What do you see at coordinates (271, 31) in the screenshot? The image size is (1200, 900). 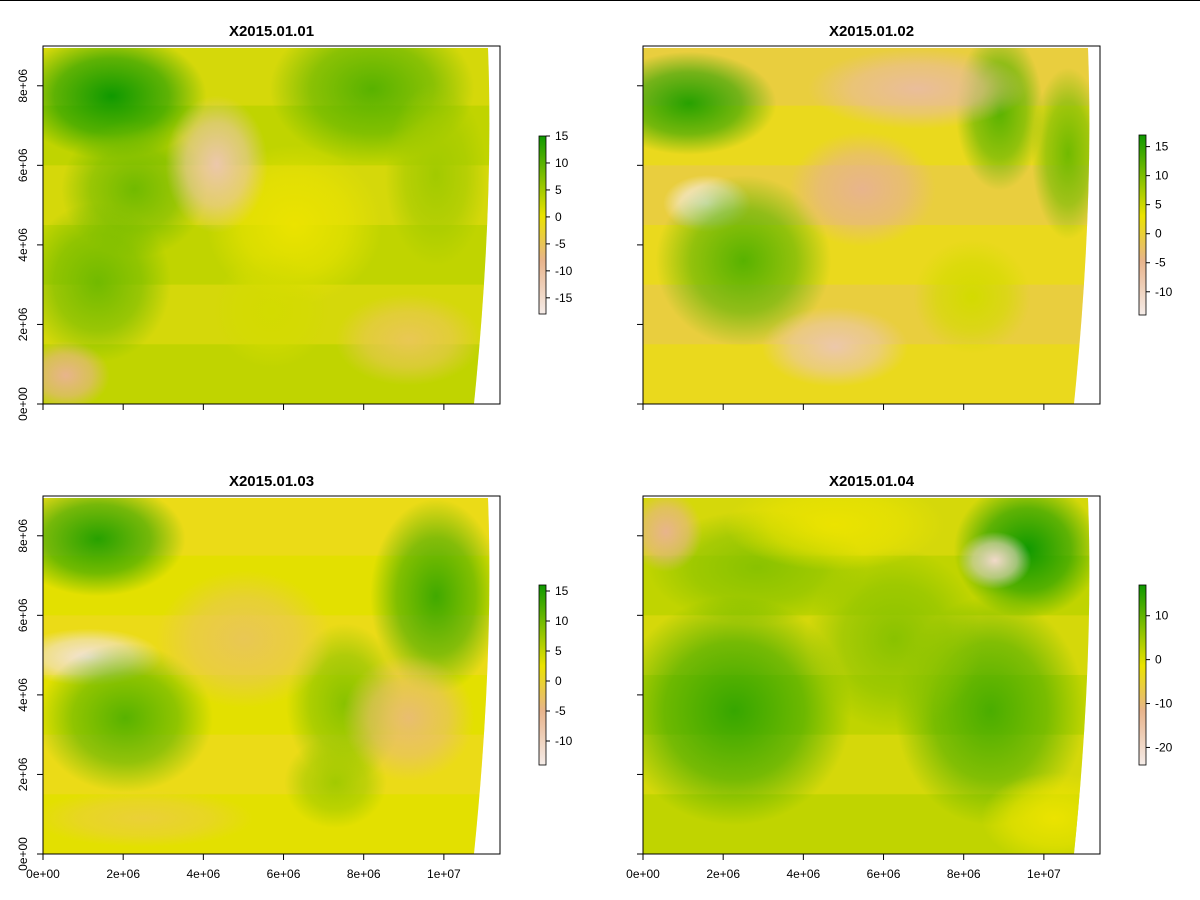 I see `panel-title: X2015.01.01` at bounding box center [271, 31].